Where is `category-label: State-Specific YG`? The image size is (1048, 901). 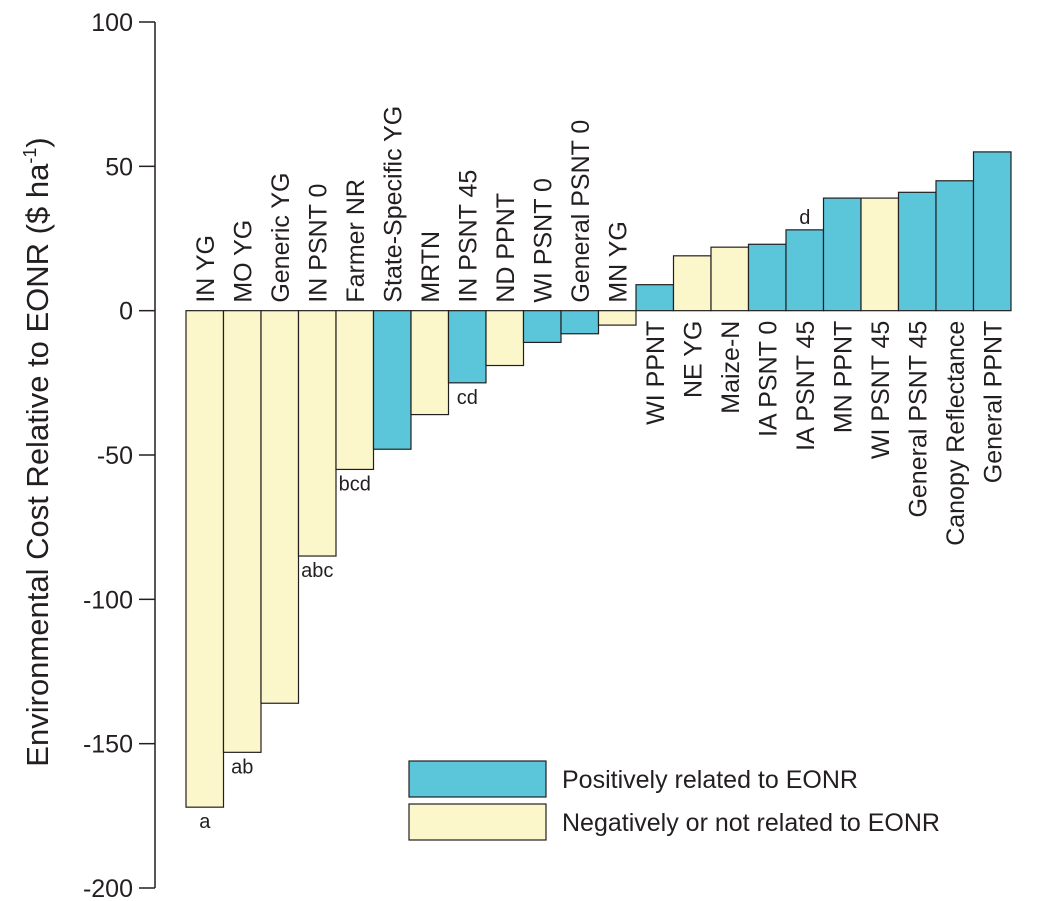 category-label: State-Specific YG is located at coordinates (393, 204).